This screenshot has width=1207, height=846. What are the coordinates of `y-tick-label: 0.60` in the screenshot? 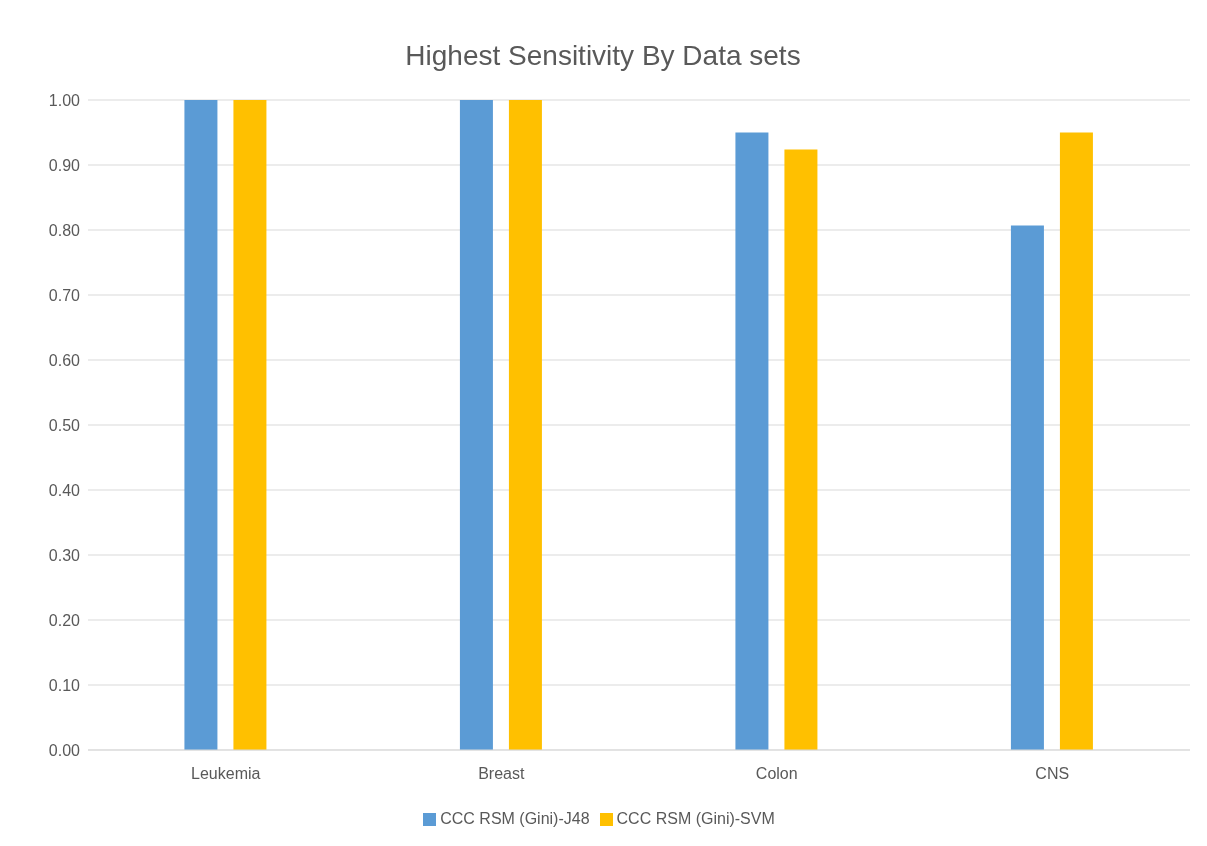 It's located at (64, 360).